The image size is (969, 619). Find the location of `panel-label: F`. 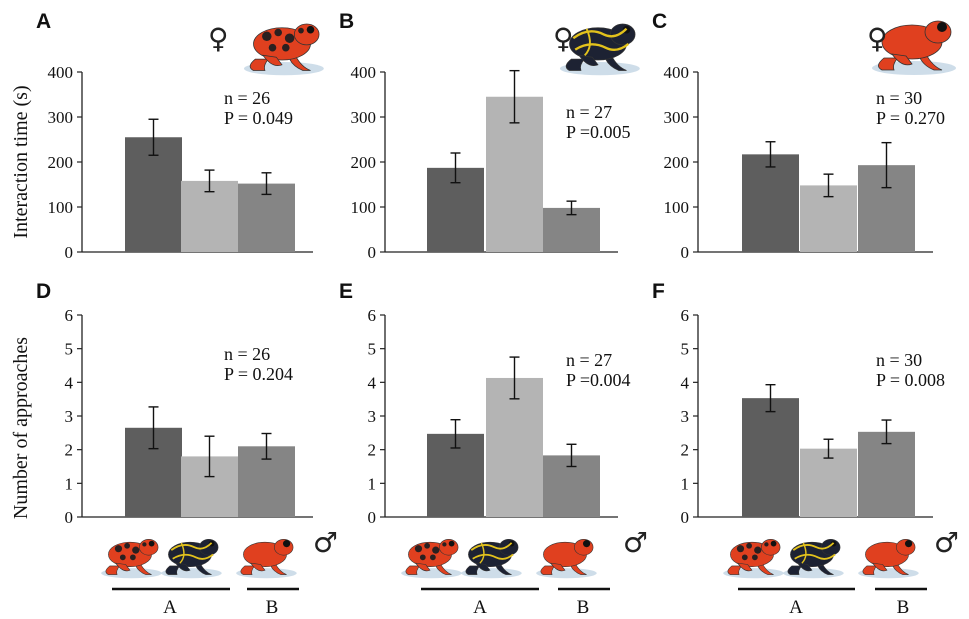

panel-label: F is located at coordinates (658, 291).